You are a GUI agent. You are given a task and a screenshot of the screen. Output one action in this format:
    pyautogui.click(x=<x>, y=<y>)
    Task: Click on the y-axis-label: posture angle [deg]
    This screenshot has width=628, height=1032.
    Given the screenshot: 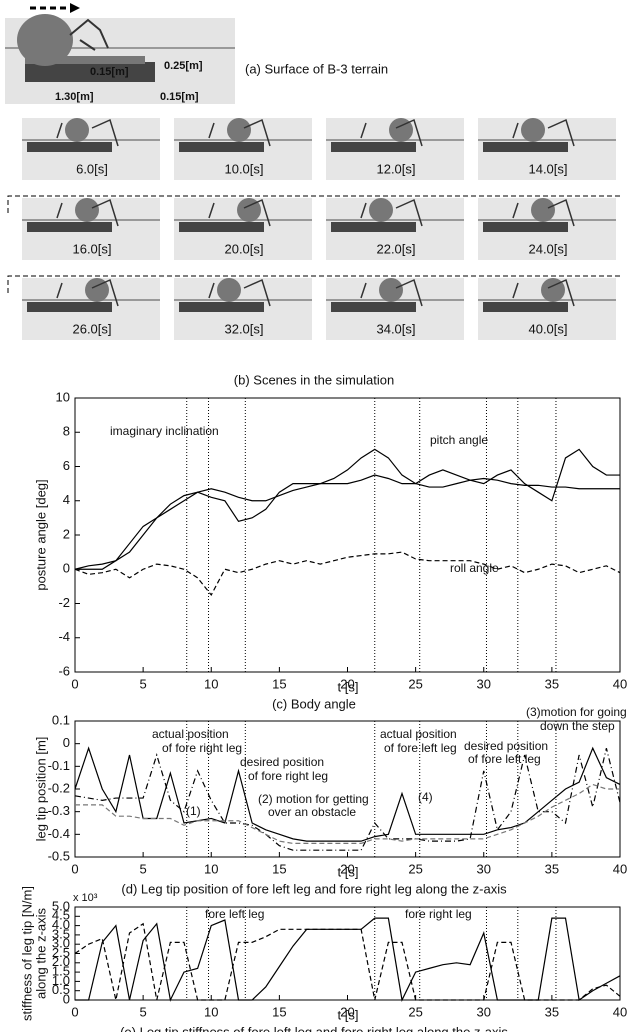 What is the action you would take?
    pyautogui.click(x=40, y=534)
    